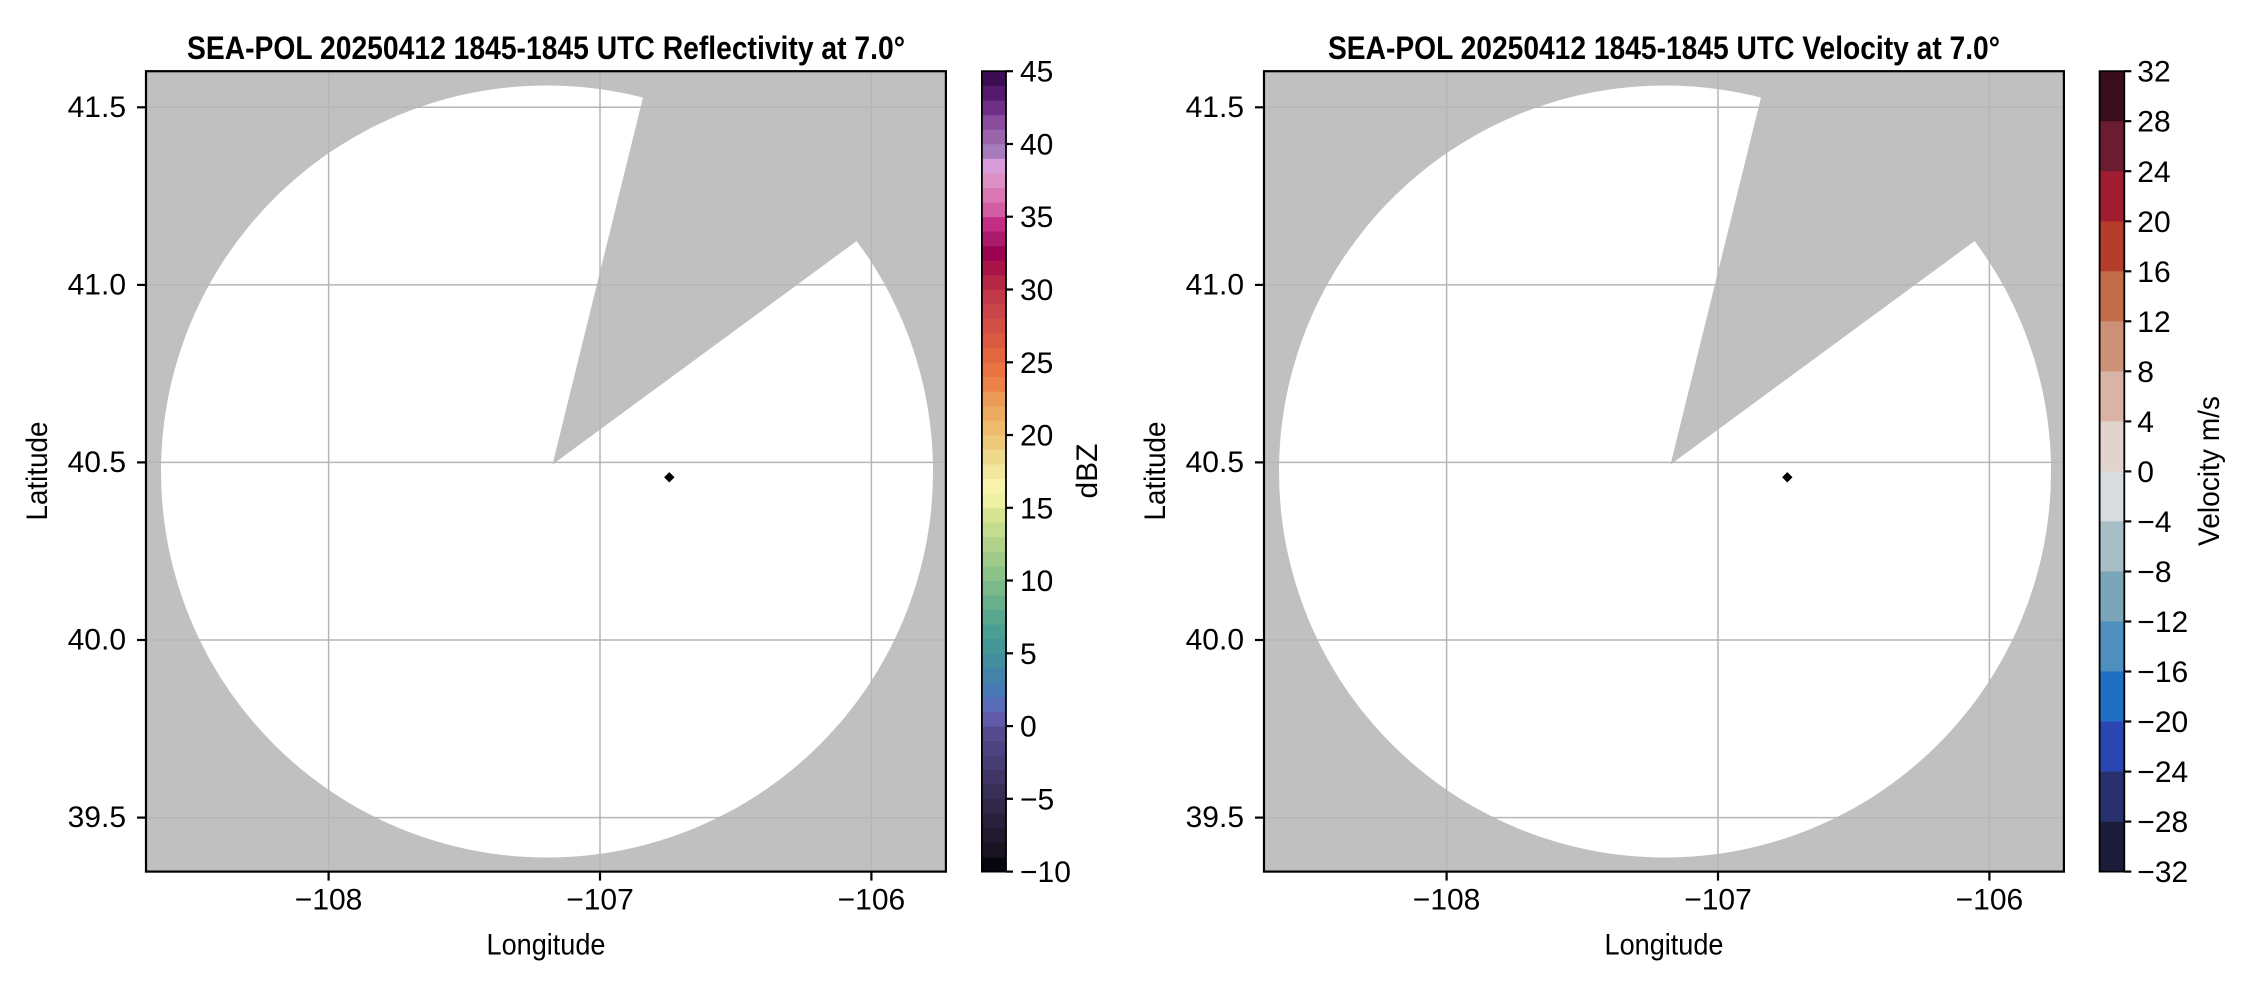  What do you see at coordinates (2162, 872) in the screenshot?
I see `svg-text: −32` at bounding box center [2162, 872].